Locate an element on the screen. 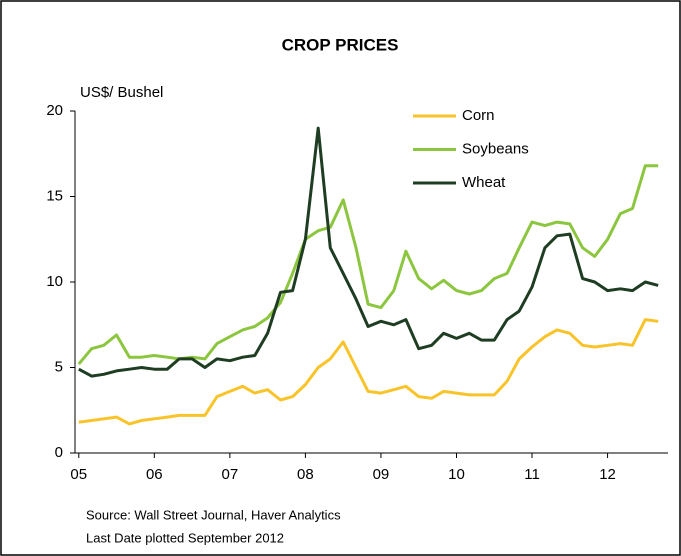  x-tick-label: 06 is located at coordinates (154, 474).